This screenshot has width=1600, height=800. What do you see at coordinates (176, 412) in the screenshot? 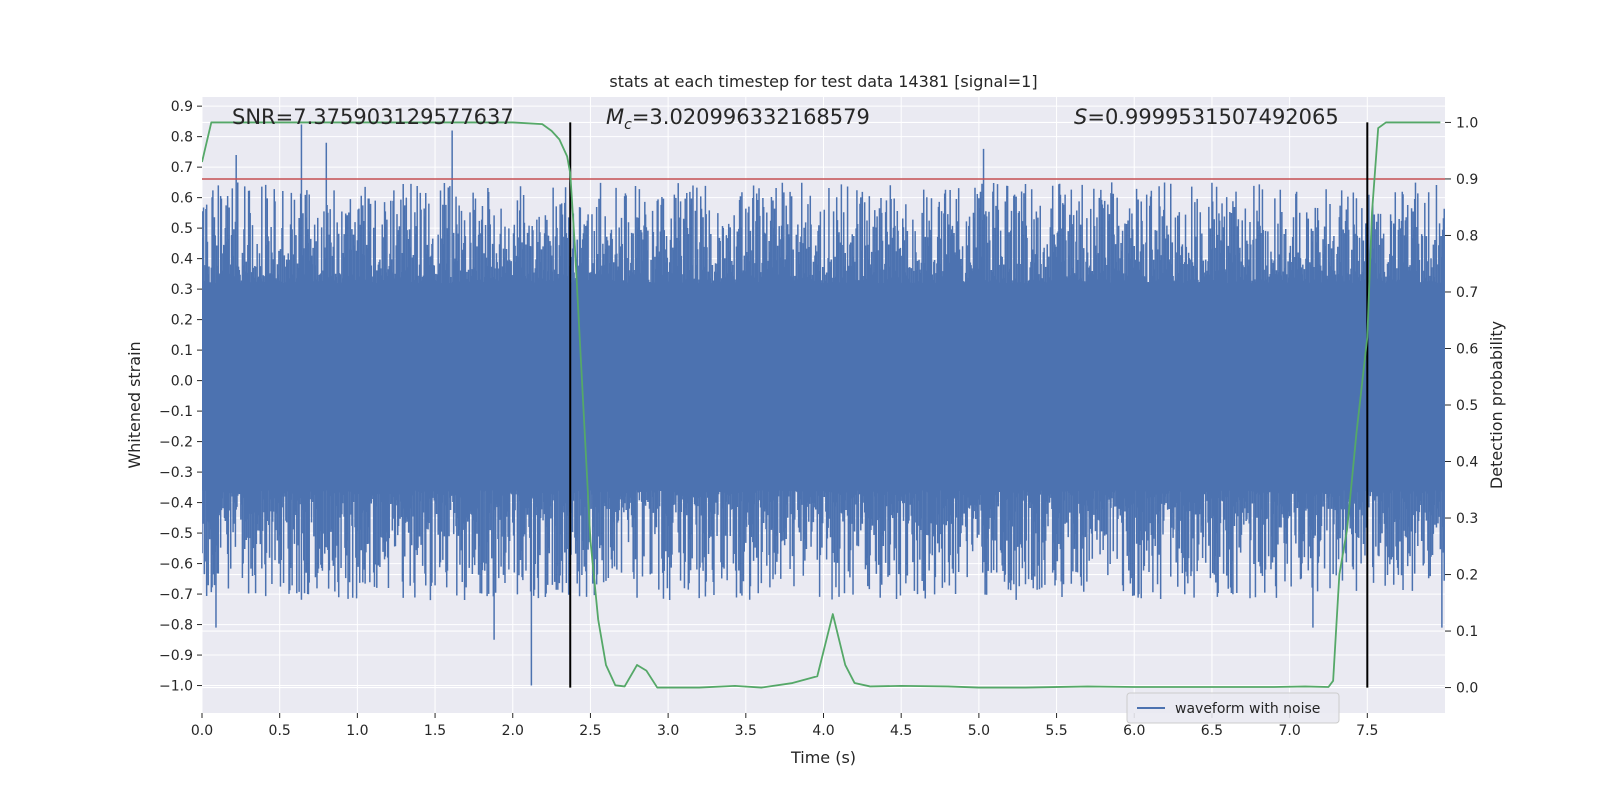
I see `y-left-tick-label: −0.1` at bounding box center [176, 412].